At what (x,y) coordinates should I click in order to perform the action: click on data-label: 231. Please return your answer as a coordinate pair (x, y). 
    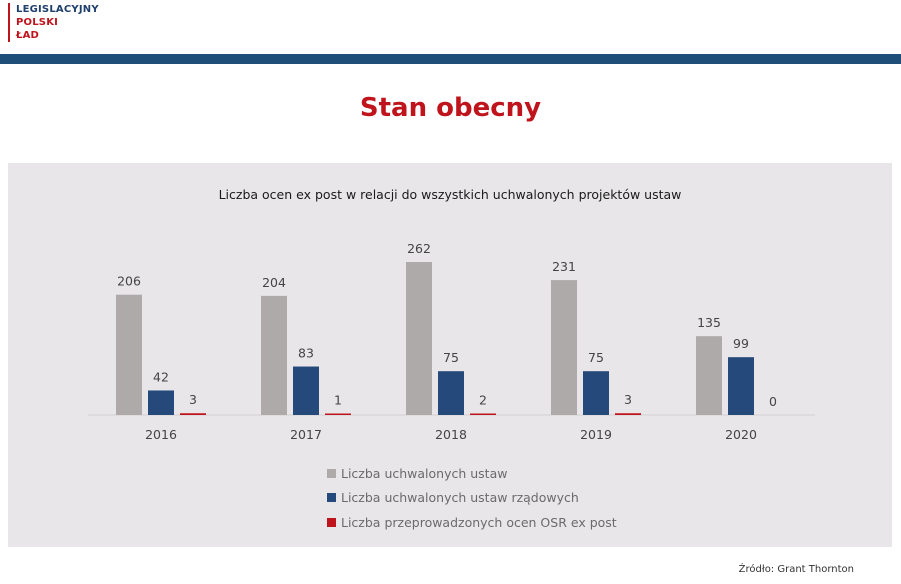
    Looking at the image, I should click on (564, 266).